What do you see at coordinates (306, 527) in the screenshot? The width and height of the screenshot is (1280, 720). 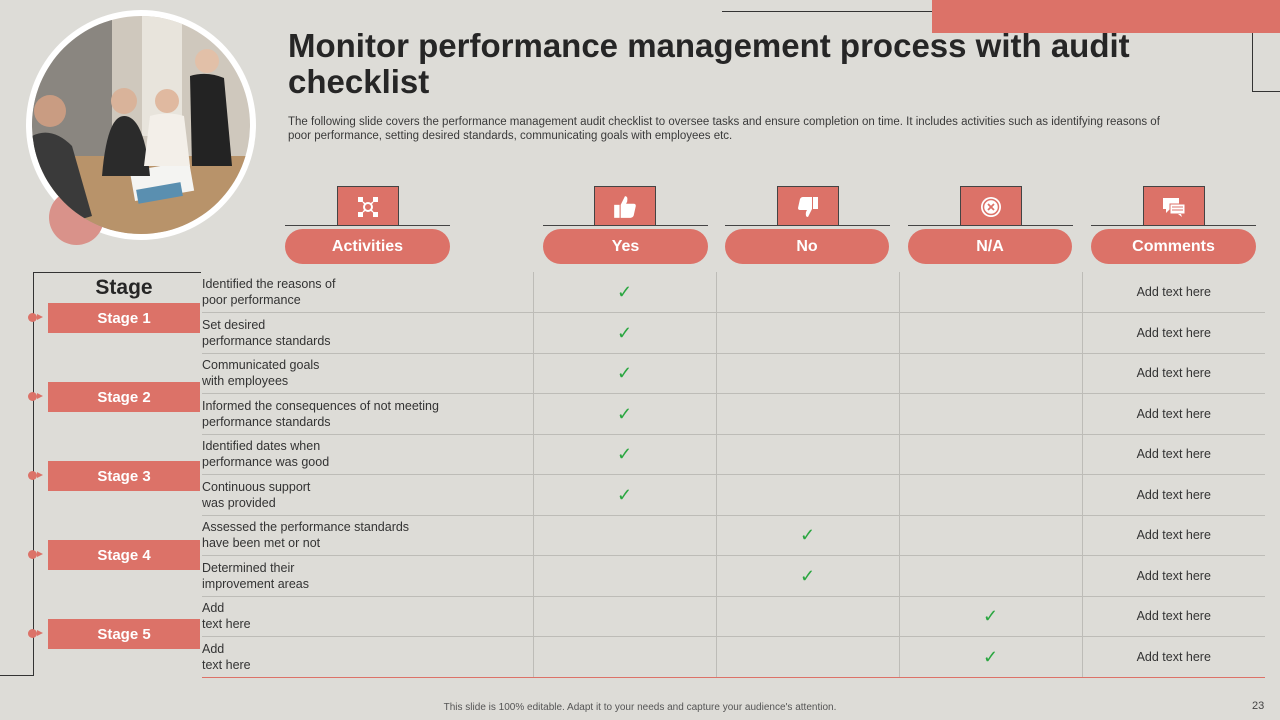 I see `activity-text-line: Assessed the performance standards` at bounding box center [306, 527].